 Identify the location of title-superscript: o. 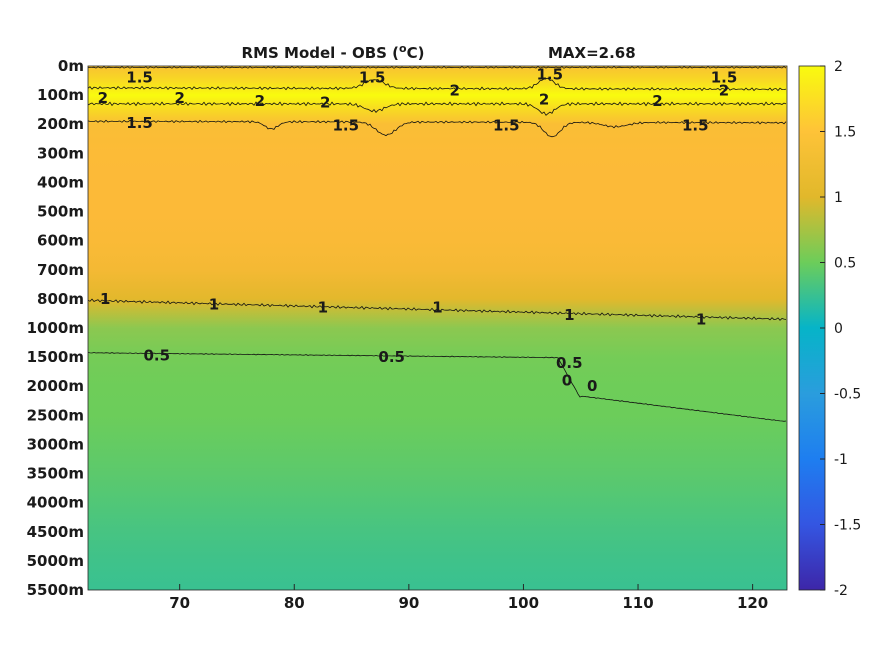
(403, 48).